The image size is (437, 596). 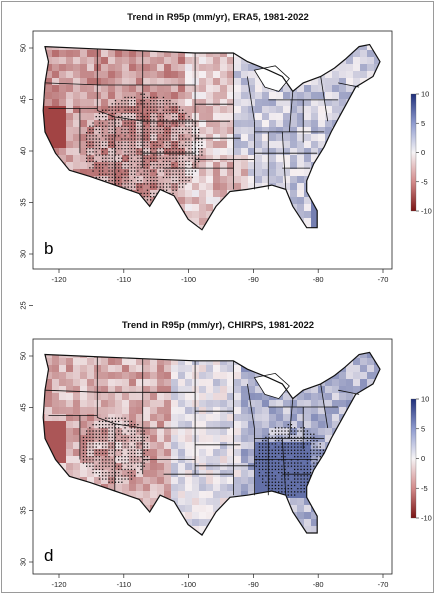 What do you see at coordinates (48, 555) in the screenshot?
I see `panel-label: d` at bounding box center [48, 555].